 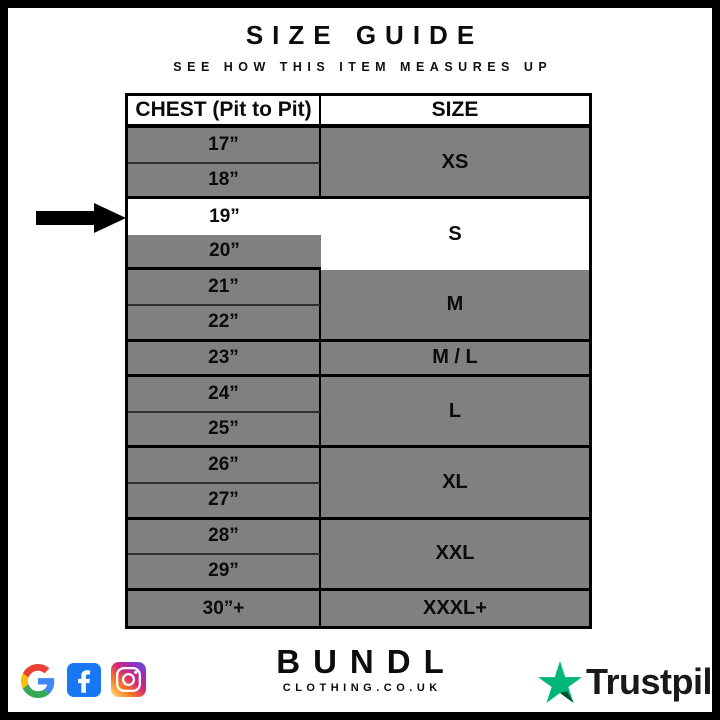 I want to click on chest-cell-22: 22”, so click(x=224, y=323).